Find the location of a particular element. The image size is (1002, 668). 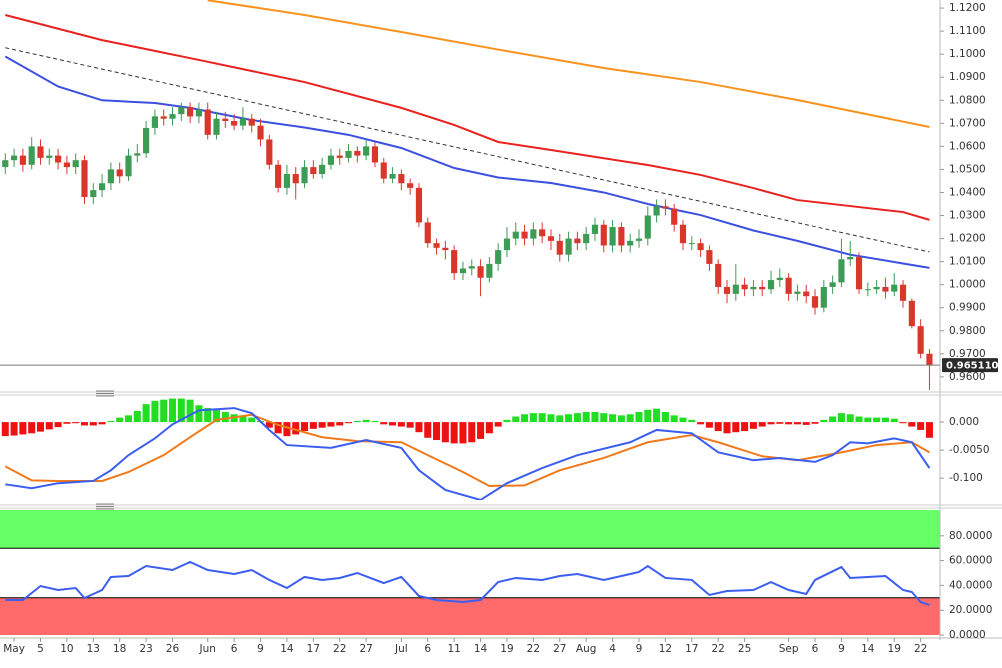

x-tick-label: 12 is located at coordinates (665, 649).